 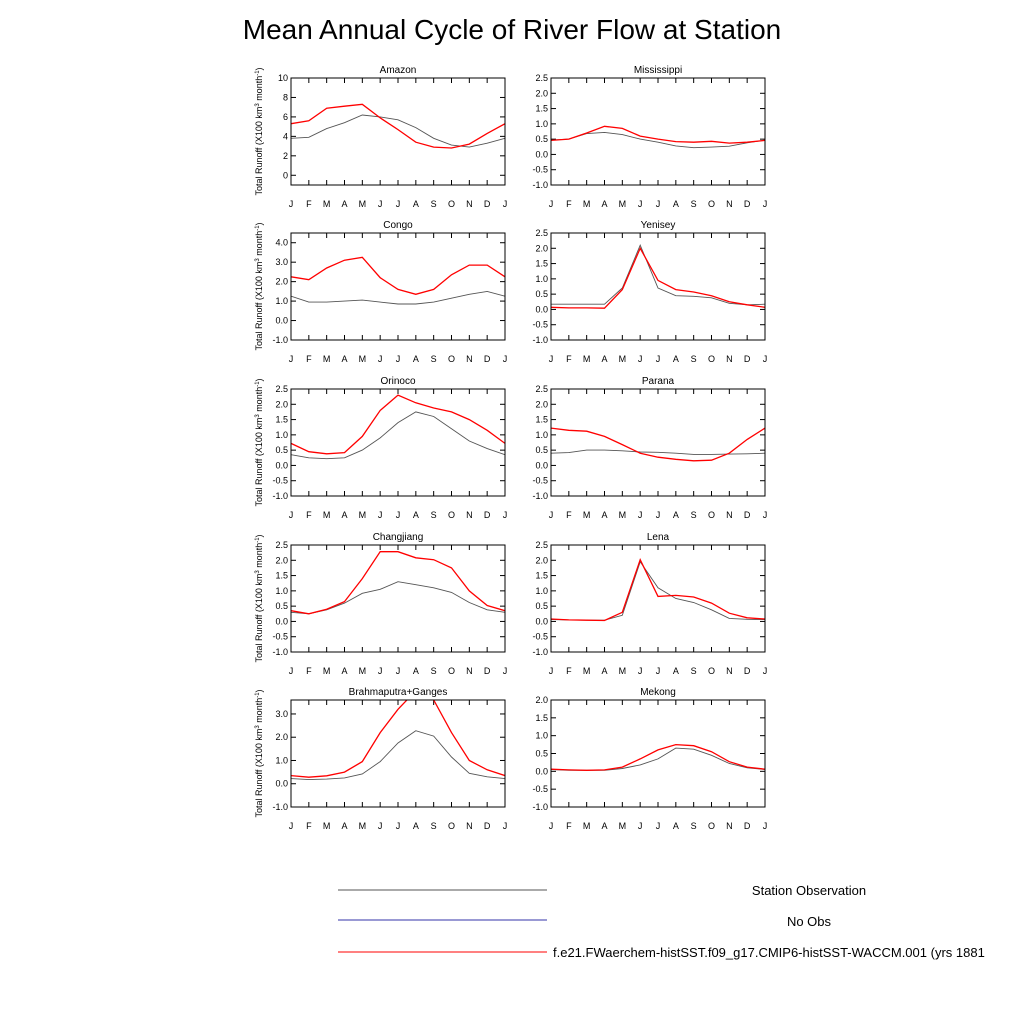 I want to click on y-tick-label: 3.0, so click(x=281, y=262).